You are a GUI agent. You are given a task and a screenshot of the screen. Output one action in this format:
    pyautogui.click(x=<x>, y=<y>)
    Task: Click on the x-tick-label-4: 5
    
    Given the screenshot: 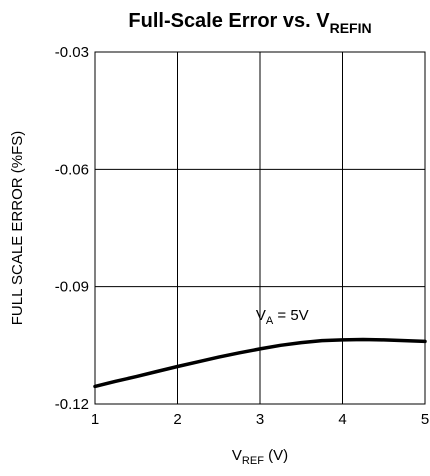 What is the action you would take?
    pyautogui.click(x=425, y=419)
    